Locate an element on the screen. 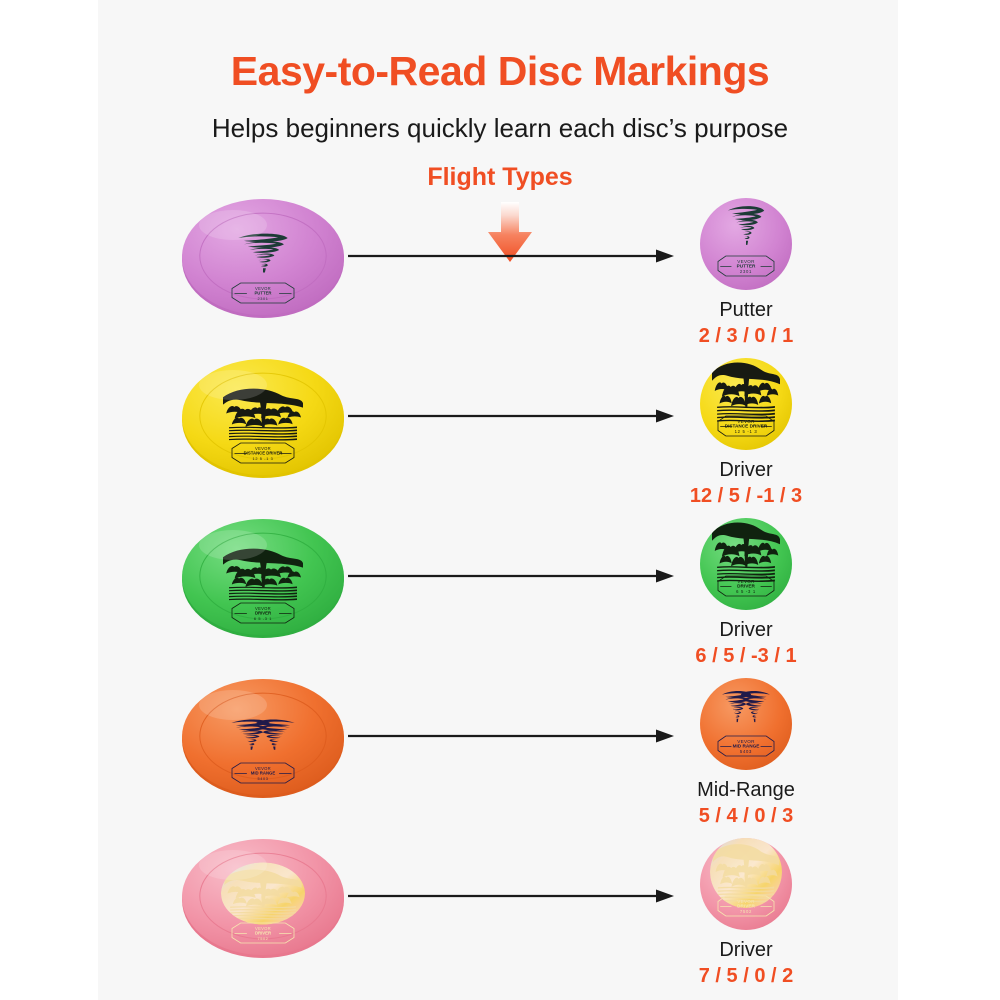  flight-numbers: 7 / 5 / 0 / 2 is located at coordinates (746, 976).